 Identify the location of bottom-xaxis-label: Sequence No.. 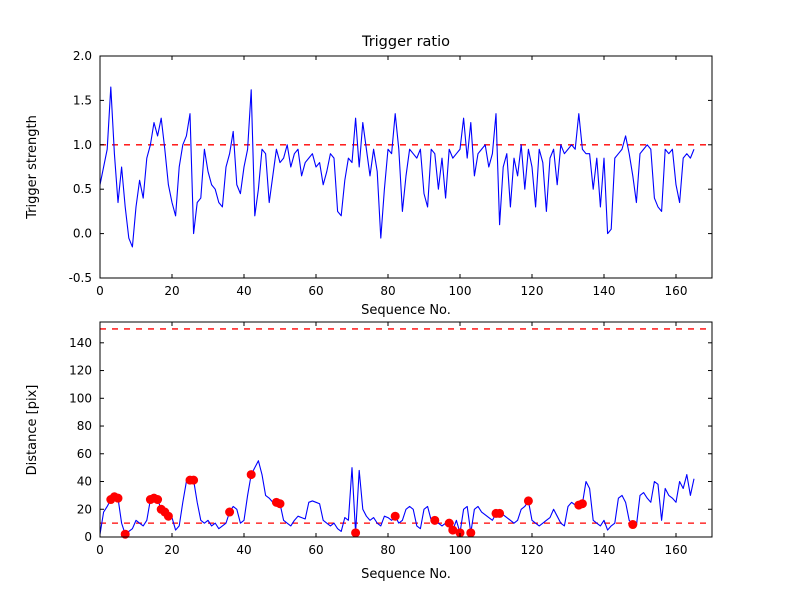
(406, 574).